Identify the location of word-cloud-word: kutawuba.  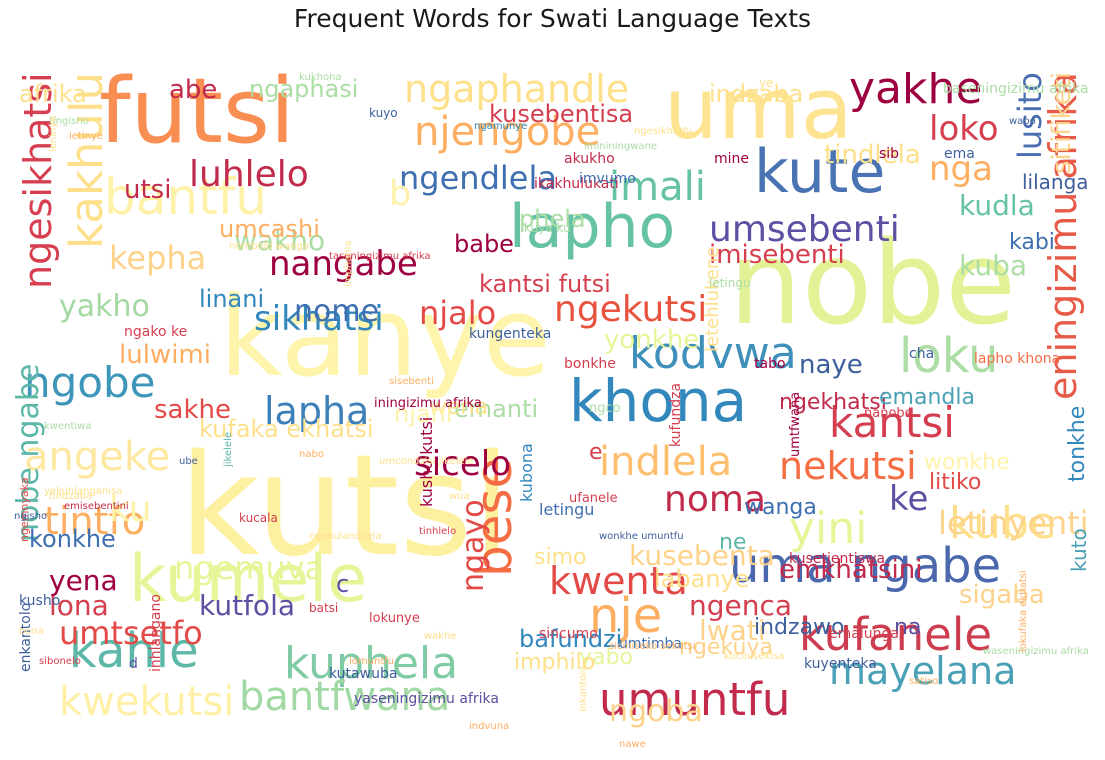
(363, 674).